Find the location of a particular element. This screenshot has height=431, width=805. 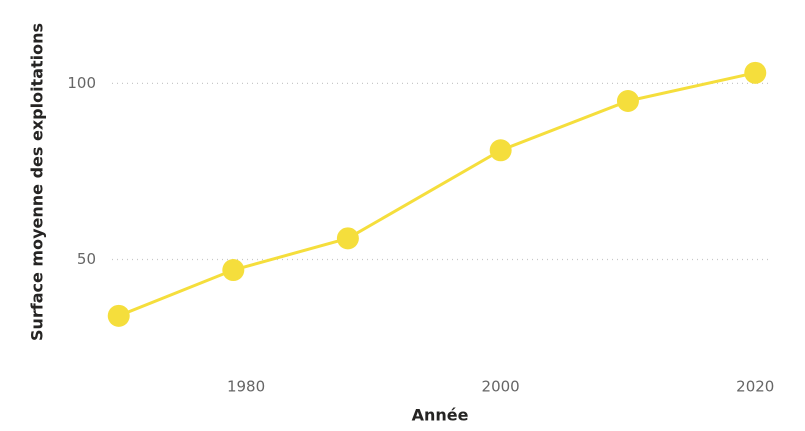

y-axis-title: Surface moyenne des exploitations is located at coordinates (37, 182).